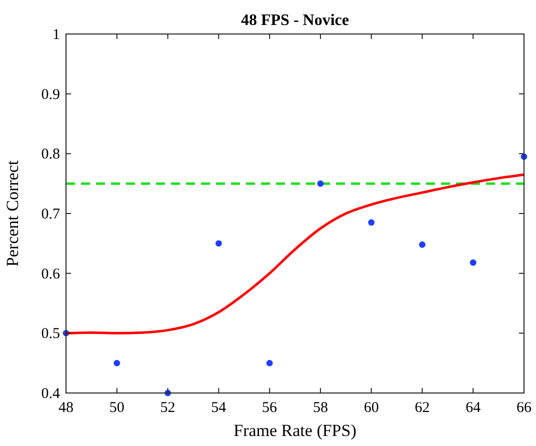 This screenshot has height=446, width=536. Describe the element at coordinates (295, 430) in the screenshot. I see `x-axis-title: Frame Rate (FPS)` at that location.